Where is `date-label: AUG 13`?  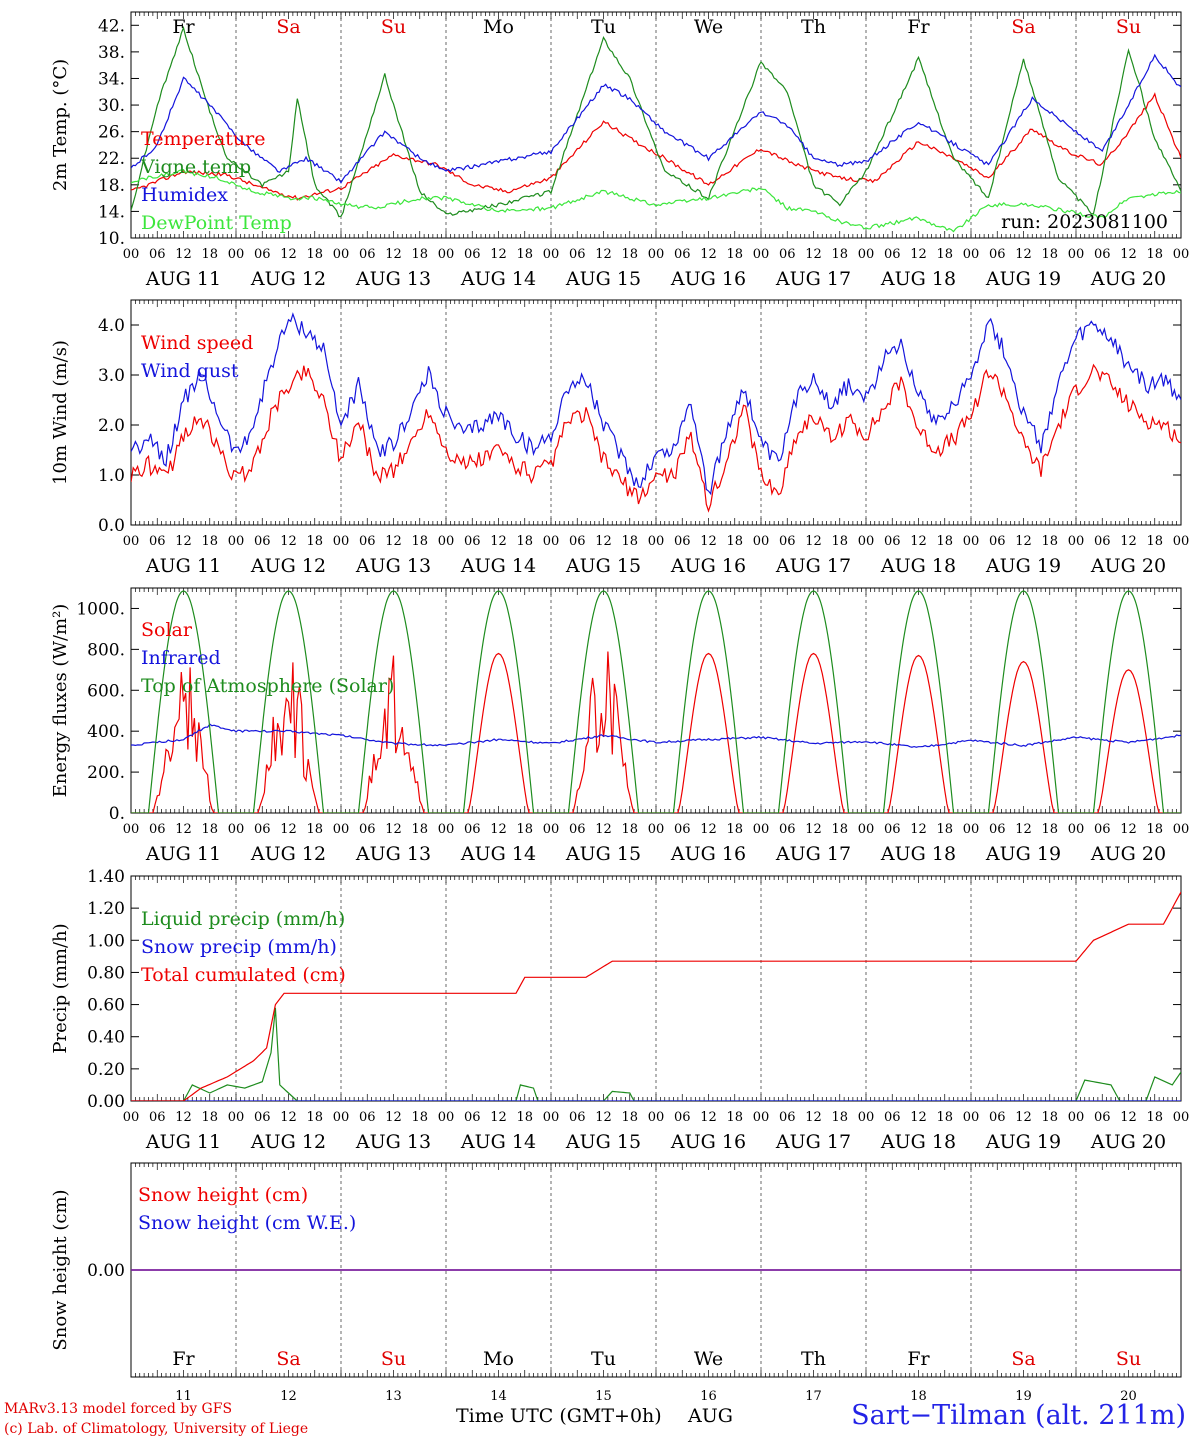 date-label: AUG 13 is located at coordinates (393, 279).